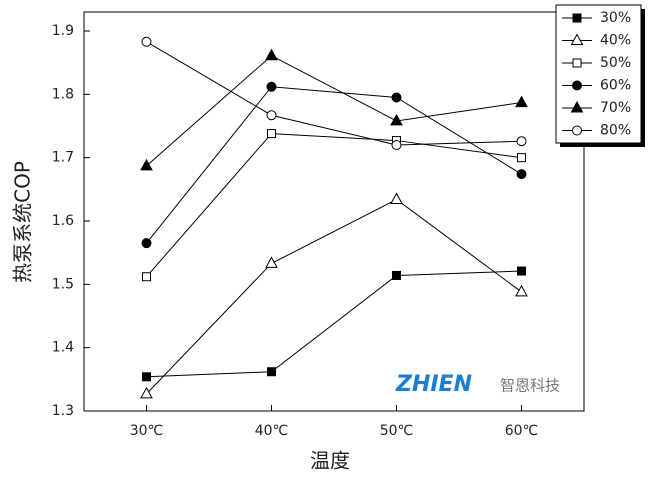  What do you see at coordinates (63, 284) in the screenshot?
I see `y-tick-label: 1.5` at bounding box center [63, 284].